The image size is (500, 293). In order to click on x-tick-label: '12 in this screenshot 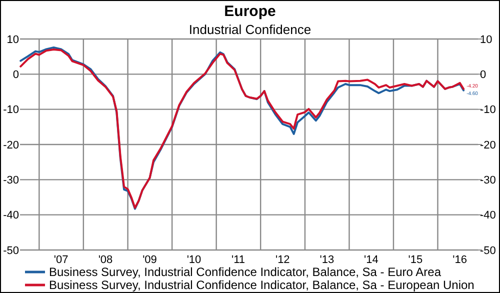, I will do `click(282, 260)`.